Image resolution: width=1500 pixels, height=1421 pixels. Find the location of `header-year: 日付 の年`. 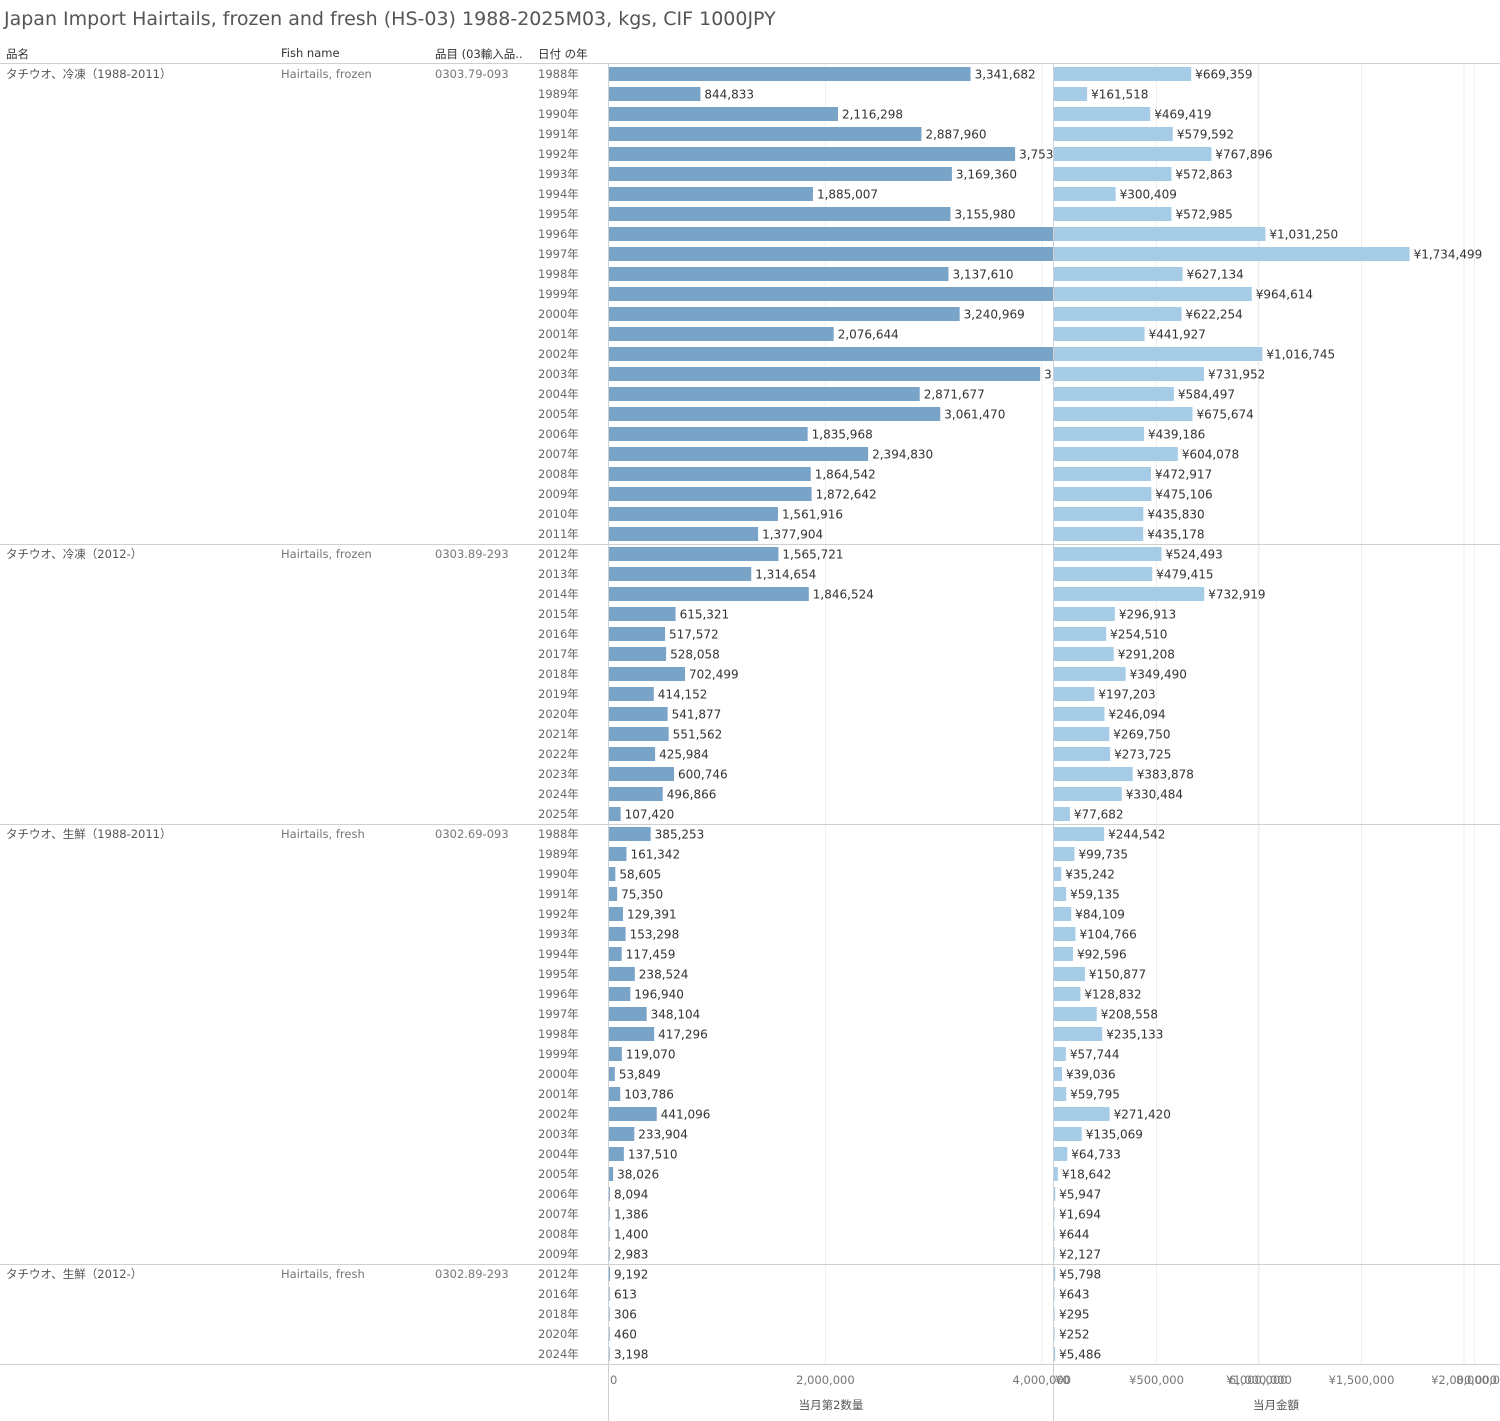

header-year: 日付 の年 is located at coordinates (563, 54).